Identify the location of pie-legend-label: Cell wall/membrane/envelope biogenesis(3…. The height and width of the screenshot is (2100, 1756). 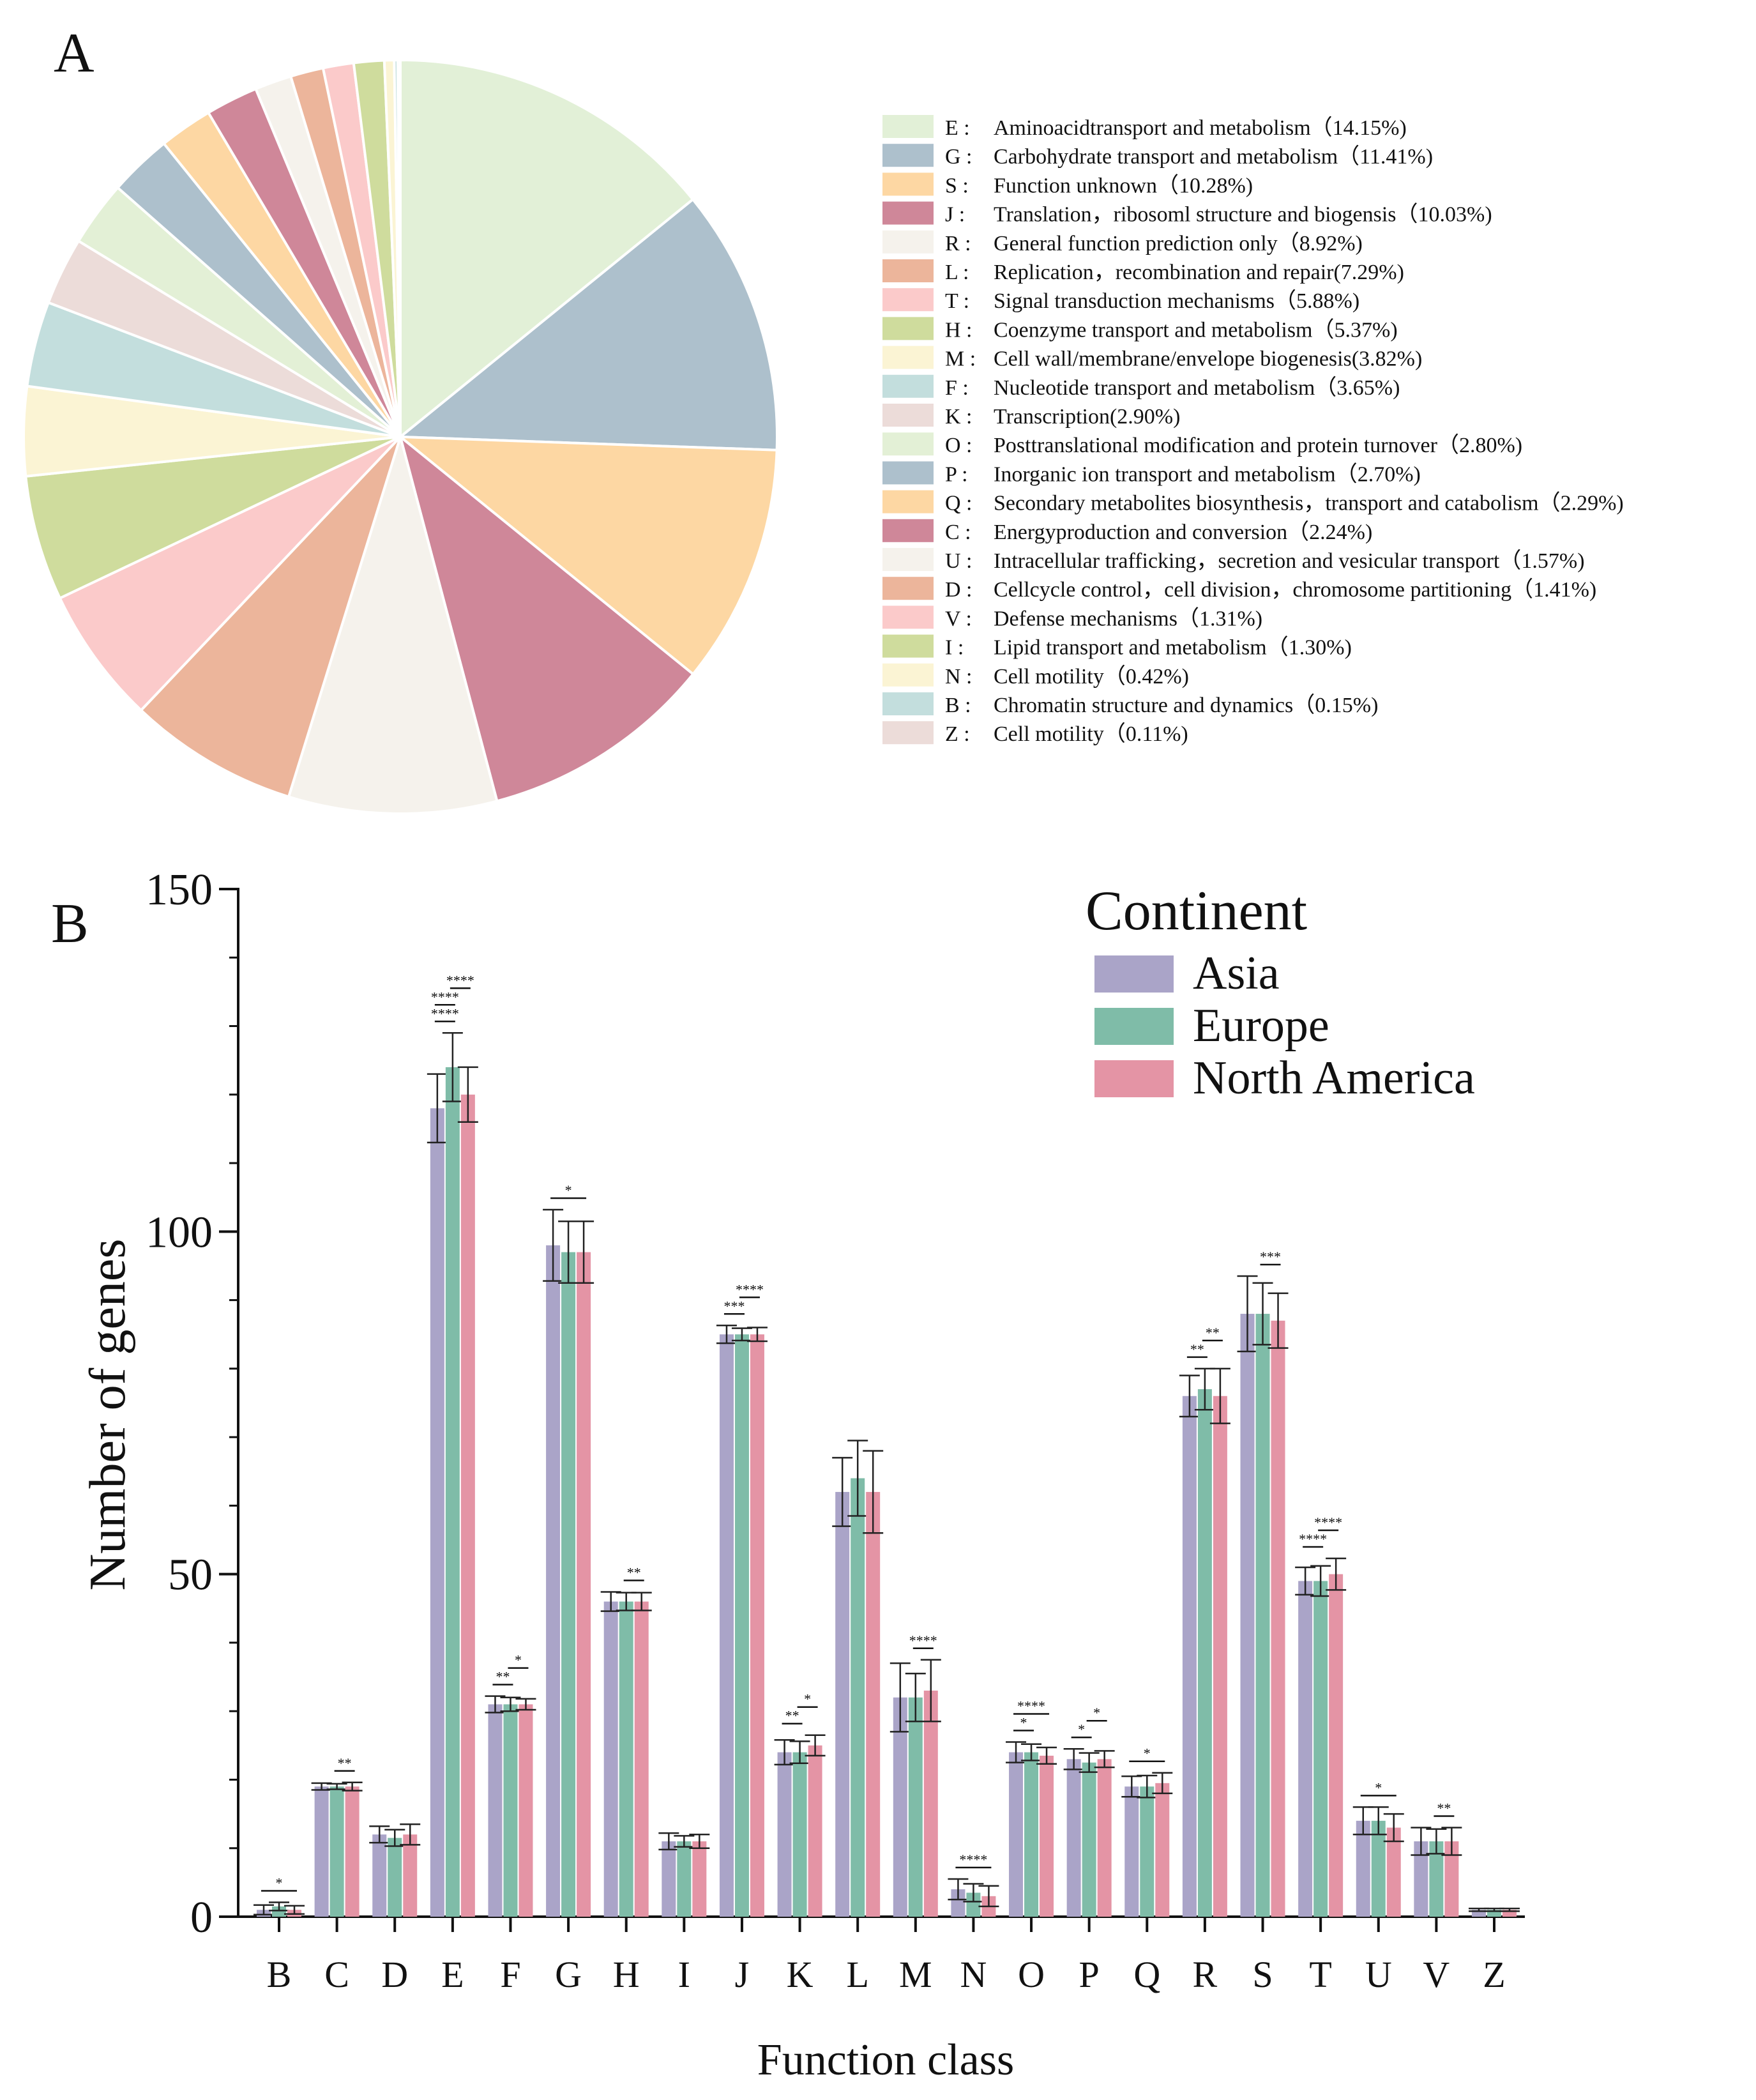
(1208, 359).